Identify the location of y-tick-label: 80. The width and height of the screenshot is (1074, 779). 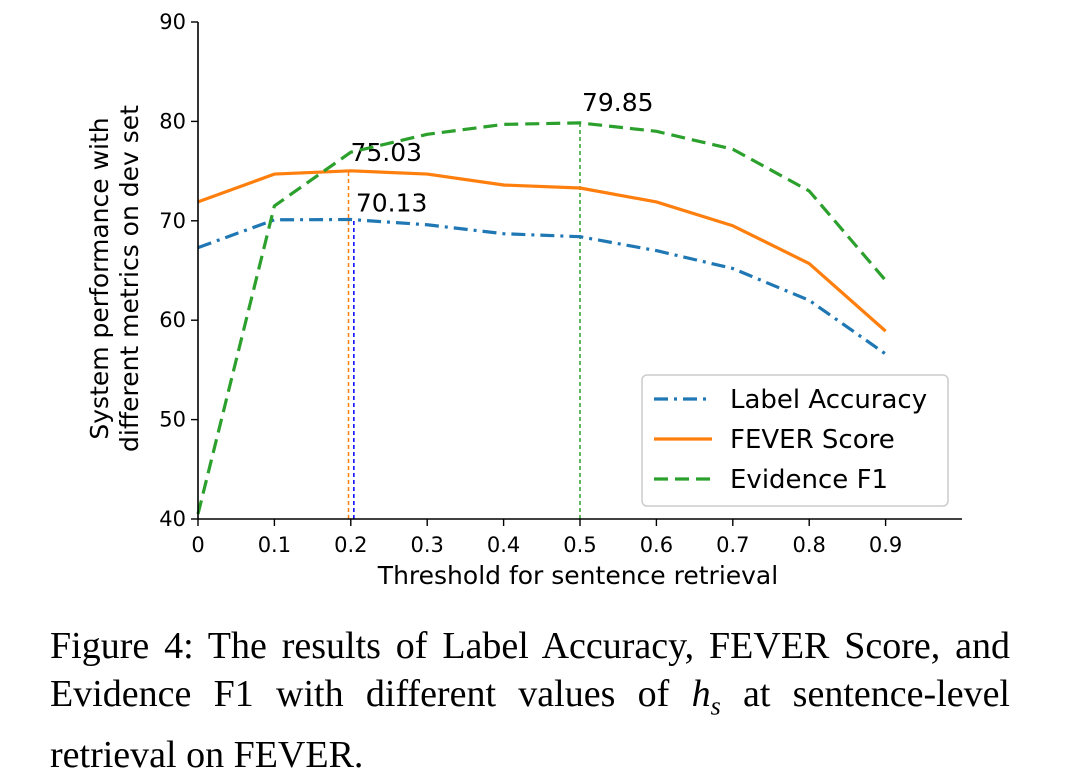
(172, 121).